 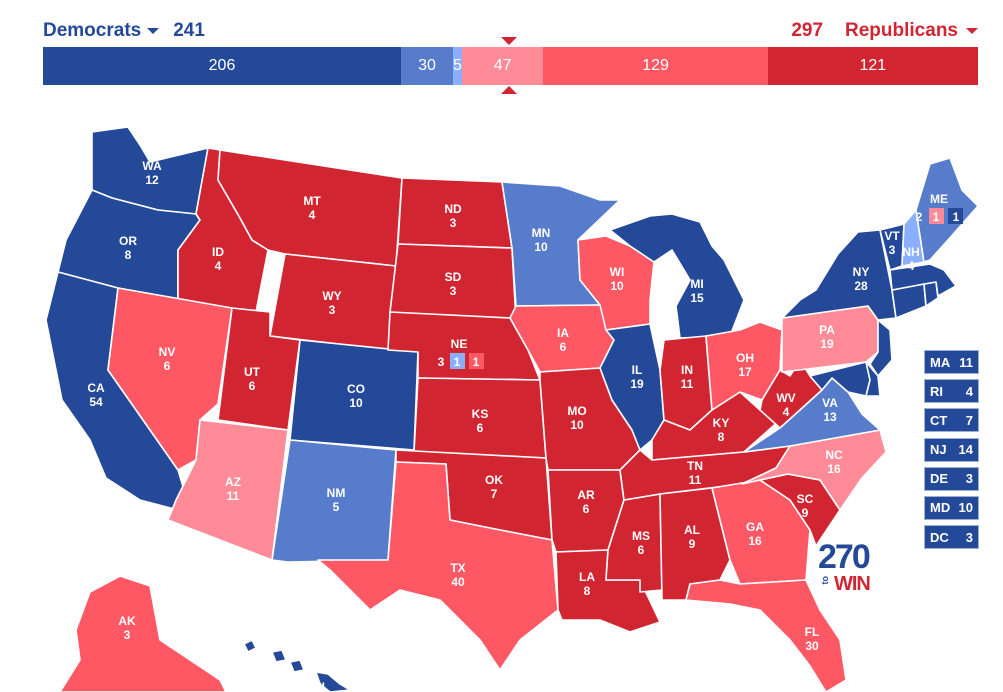 I want to click on republicans-dropdown: 297 Republicans, so click(x=884, y=31).